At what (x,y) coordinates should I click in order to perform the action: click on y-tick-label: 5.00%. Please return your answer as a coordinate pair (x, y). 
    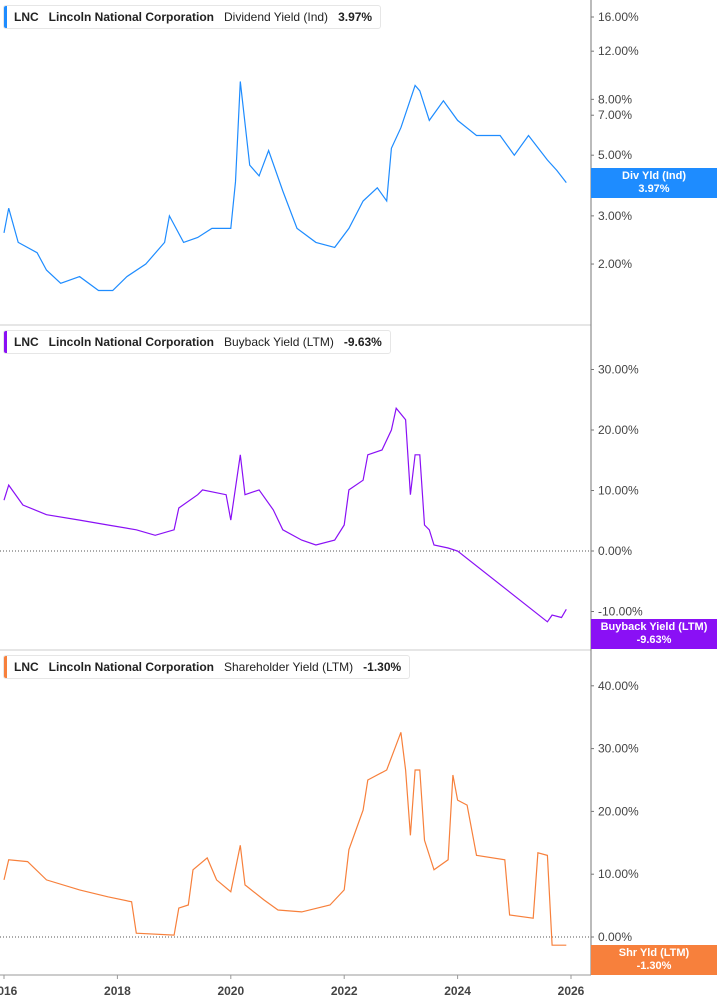
    Looking at the image, I should click on (615, 155).